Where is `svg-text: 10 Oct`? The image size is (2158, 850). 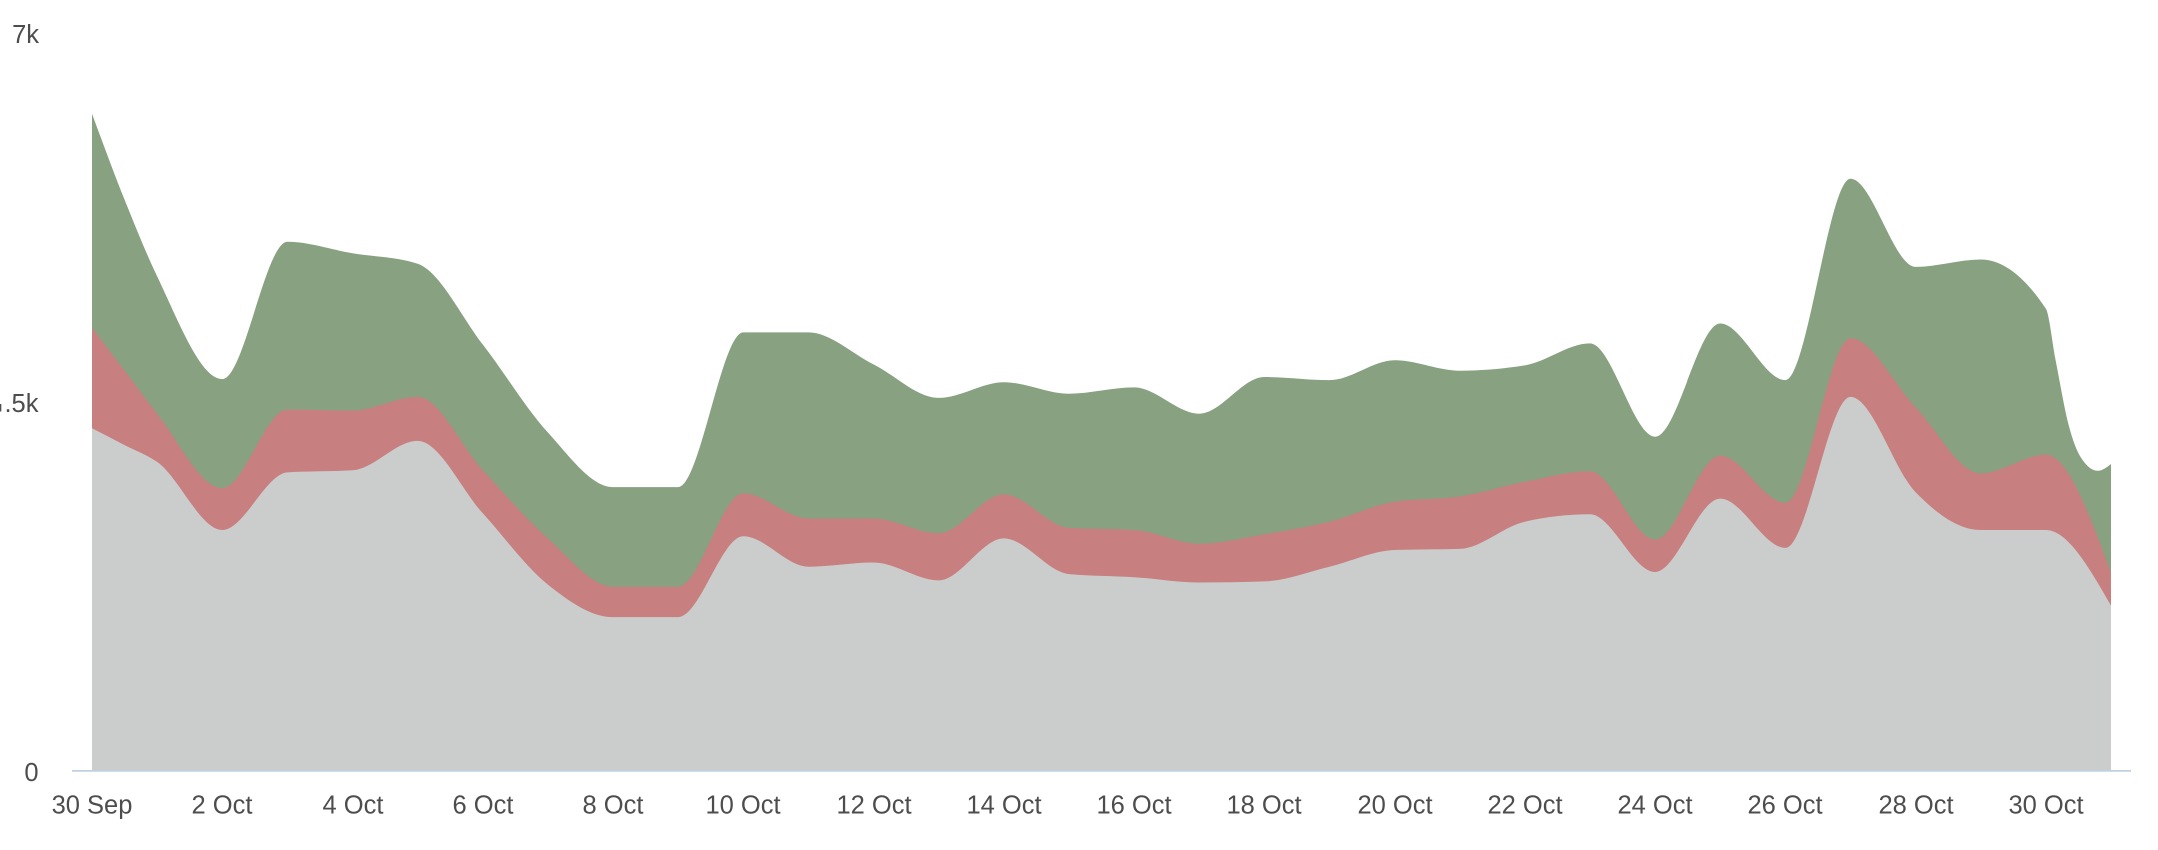 svg-text: 10 Oct is located at coordinates (742, 806).